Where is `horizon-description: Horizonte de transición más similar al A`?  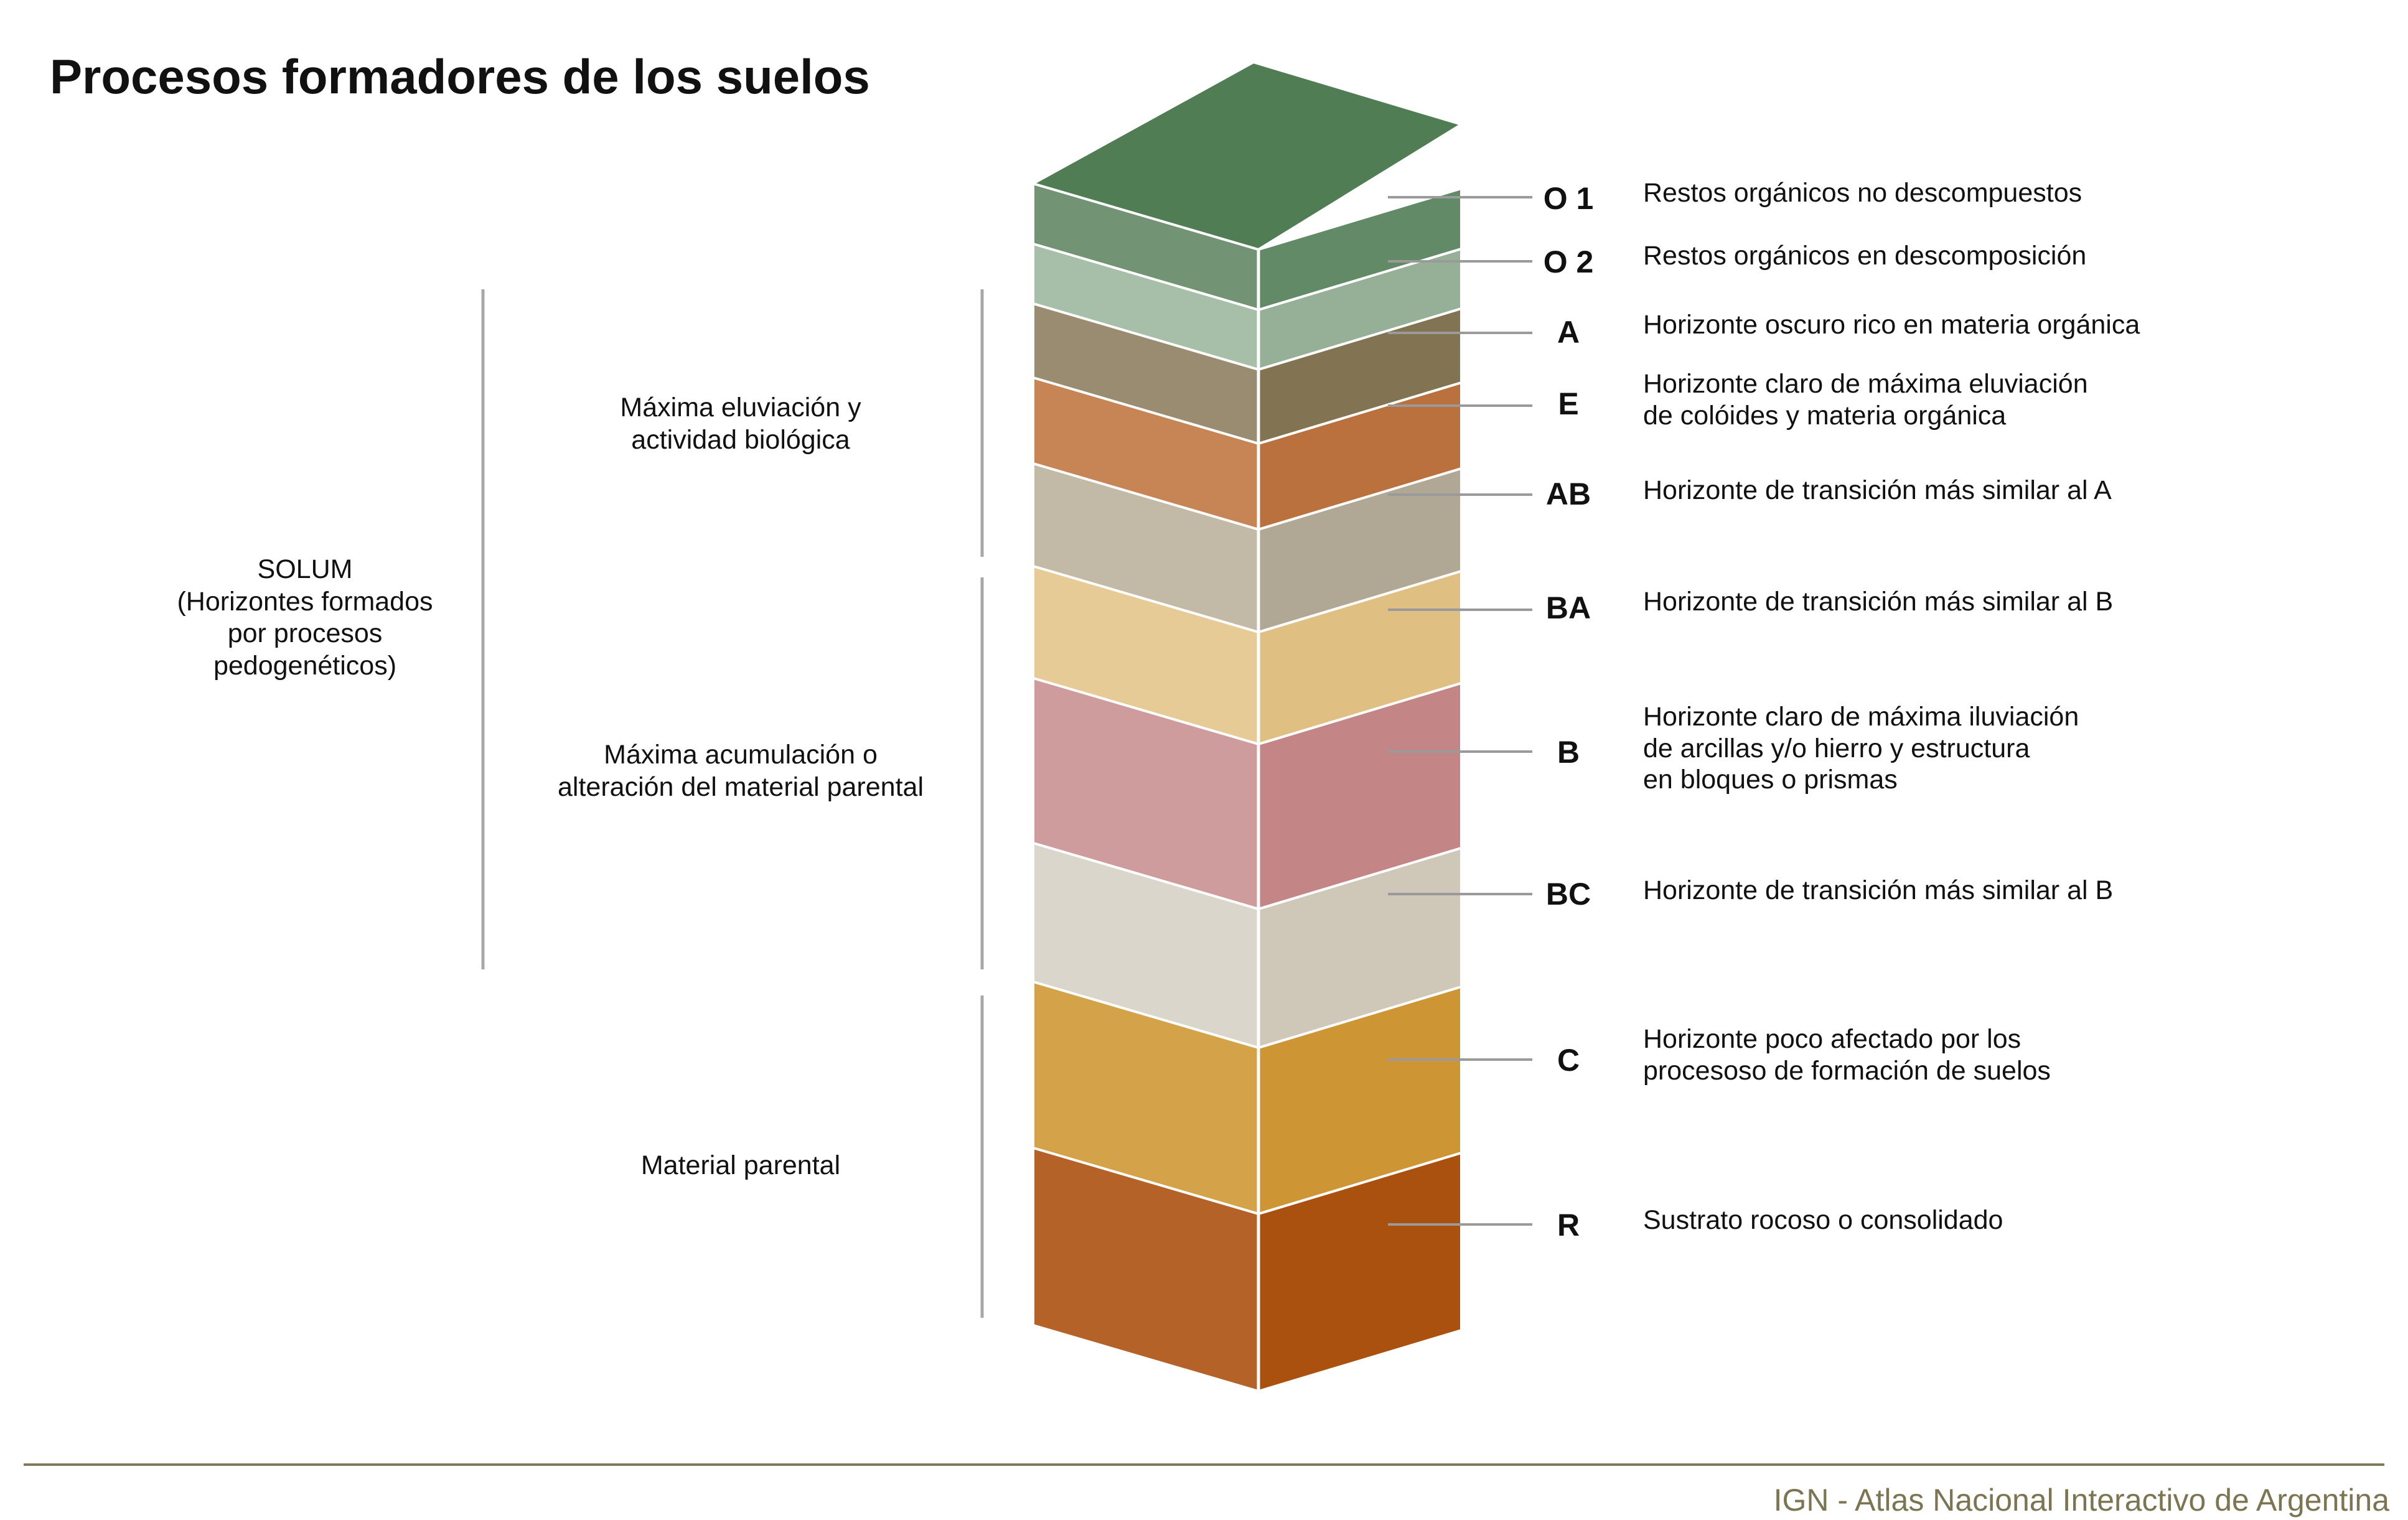
horizon-description: Horizonte de transición más similar al A is located at coordinates (1877, 490).